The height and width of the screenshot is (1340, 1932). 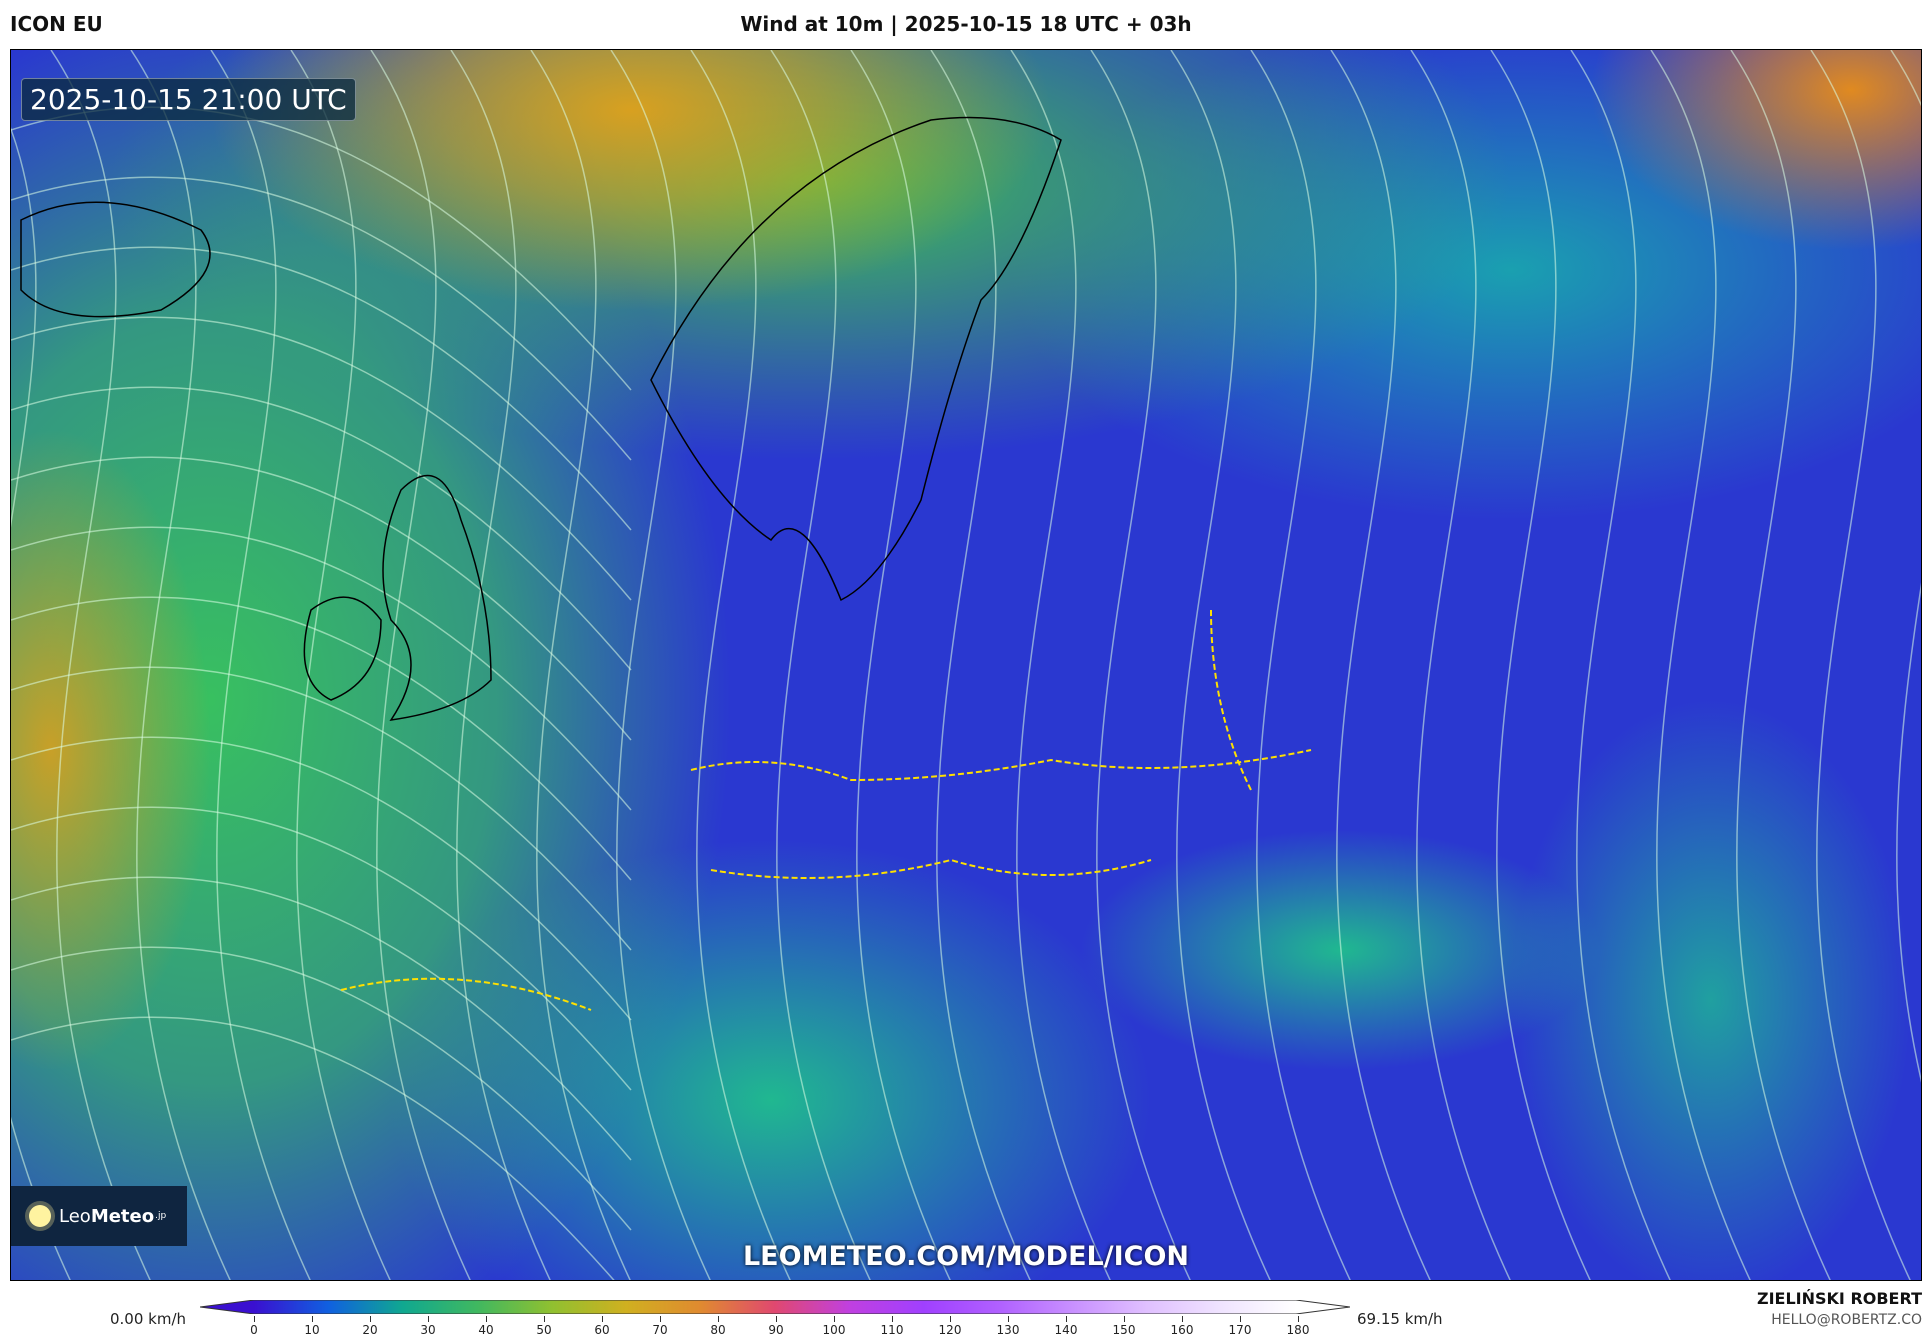 What do you see at coordinates (1008, 1326) in the screenshot?
I see `colorbar-tick: 130` at bounding box center [1008, 1326].